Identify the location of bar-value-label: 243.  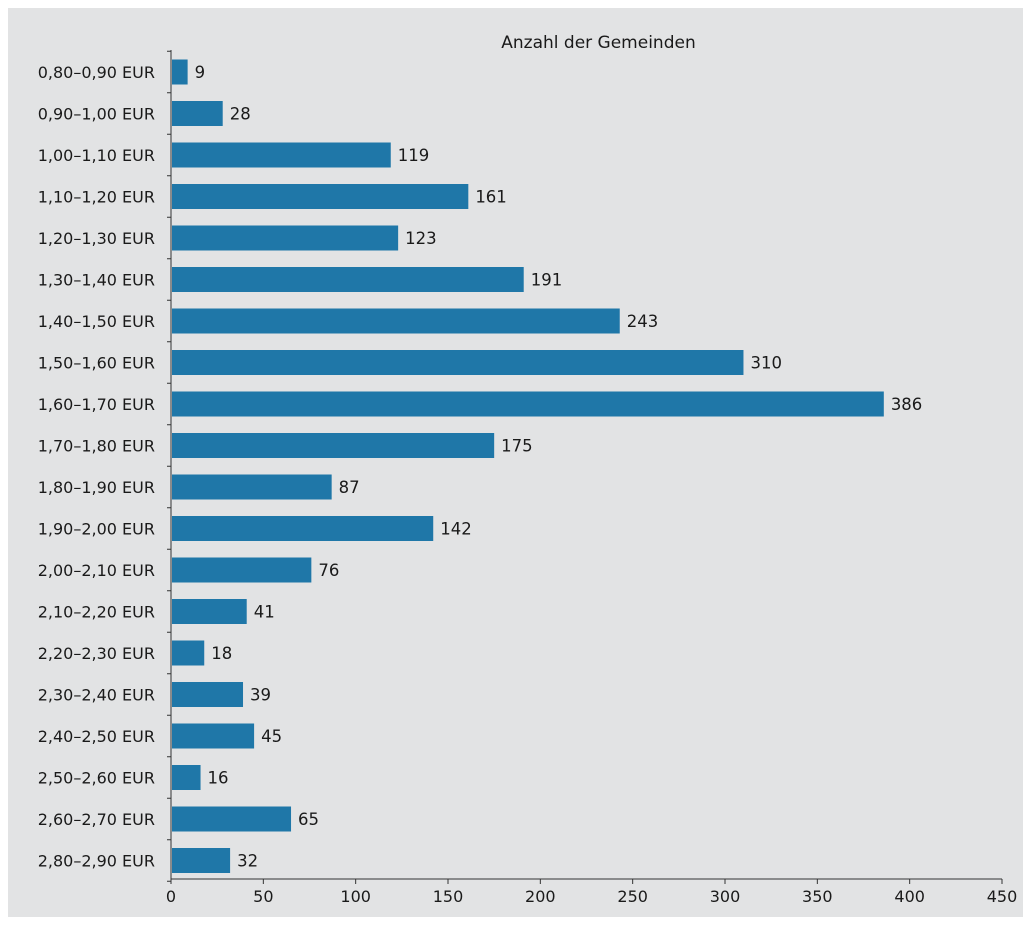
(643, 321).